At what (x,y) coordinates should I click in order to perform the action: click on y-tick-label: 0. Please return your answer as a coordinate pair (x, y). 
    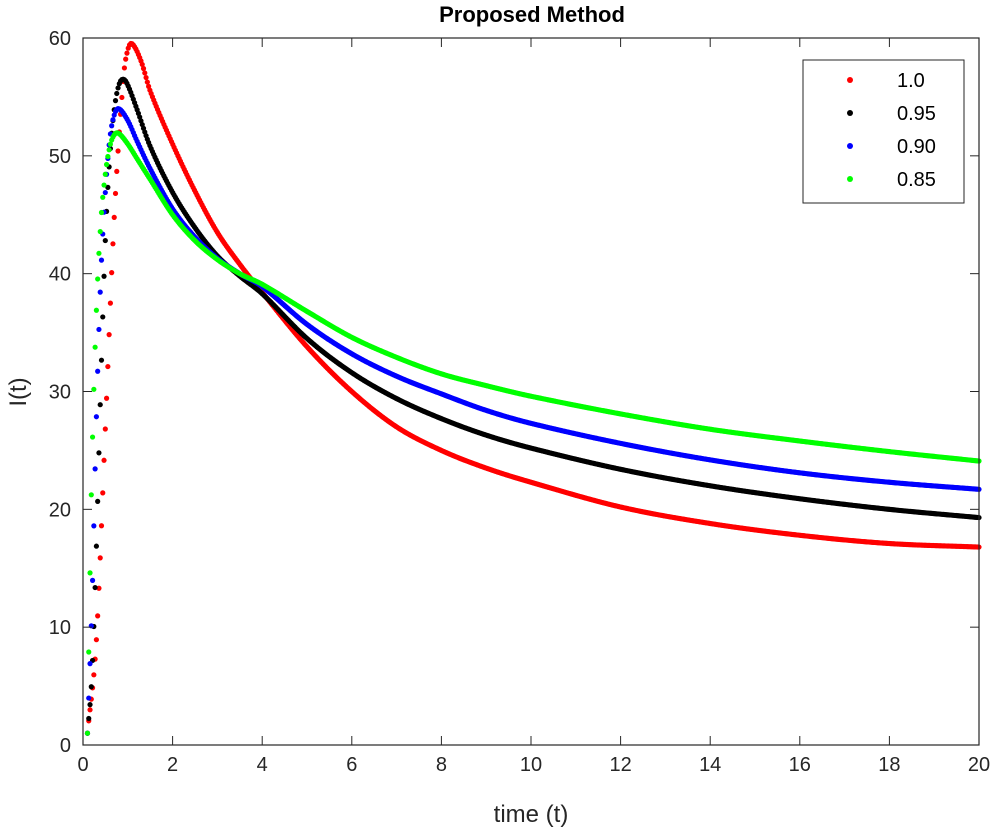
    Looking at the image, I should click on (65, 746).